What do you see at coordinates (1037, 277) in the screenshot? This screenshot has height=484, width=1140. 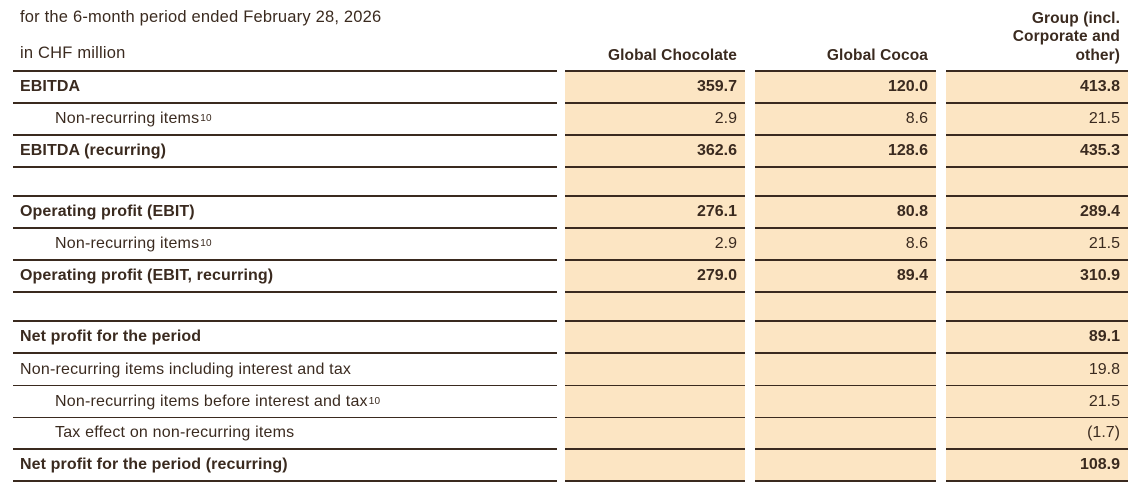 I see `cell-group: 310.9` at bounding box center [1037, 277].